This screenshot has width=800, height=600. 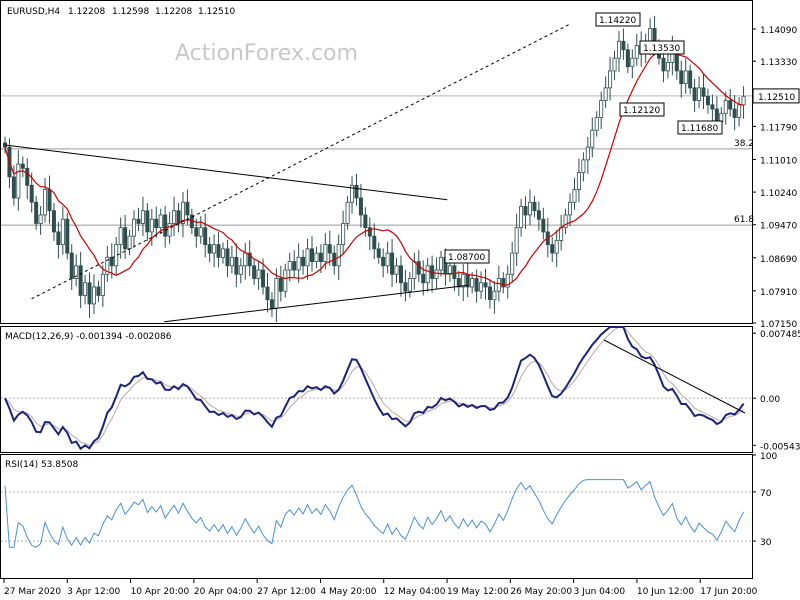 I want to click on x-tick-label: 27 Mar 2020, so click(x=32, y=592).